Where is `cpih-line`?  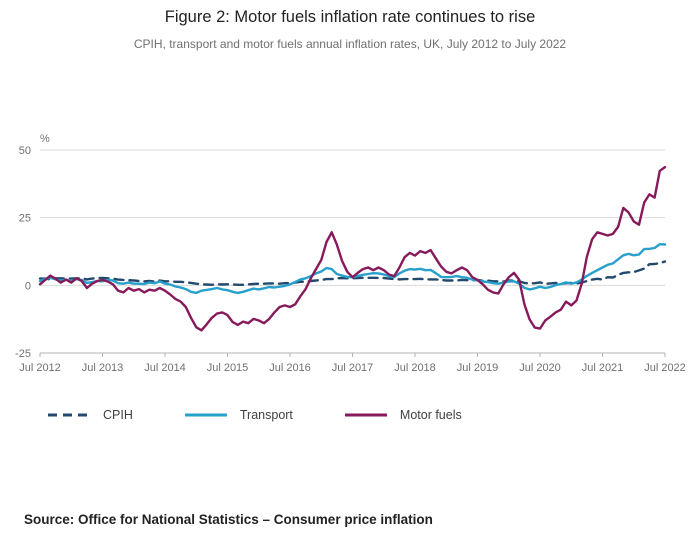 cpih-line is located at coordinates (352, 273).